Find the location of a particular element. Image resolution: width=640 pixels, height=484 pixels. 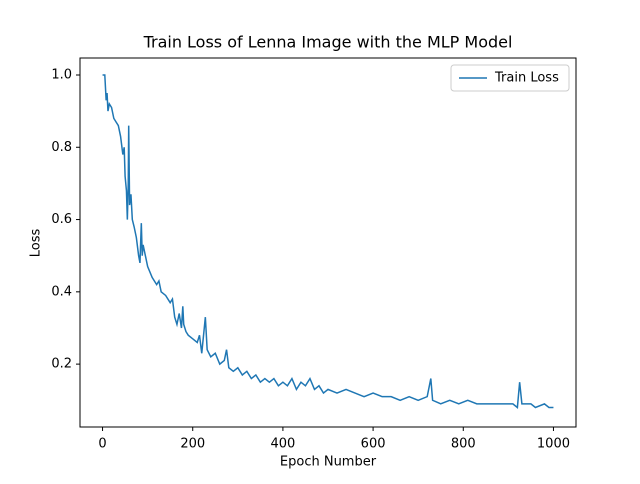

x-tick-label: 400 is located at coordinates (282, 444).